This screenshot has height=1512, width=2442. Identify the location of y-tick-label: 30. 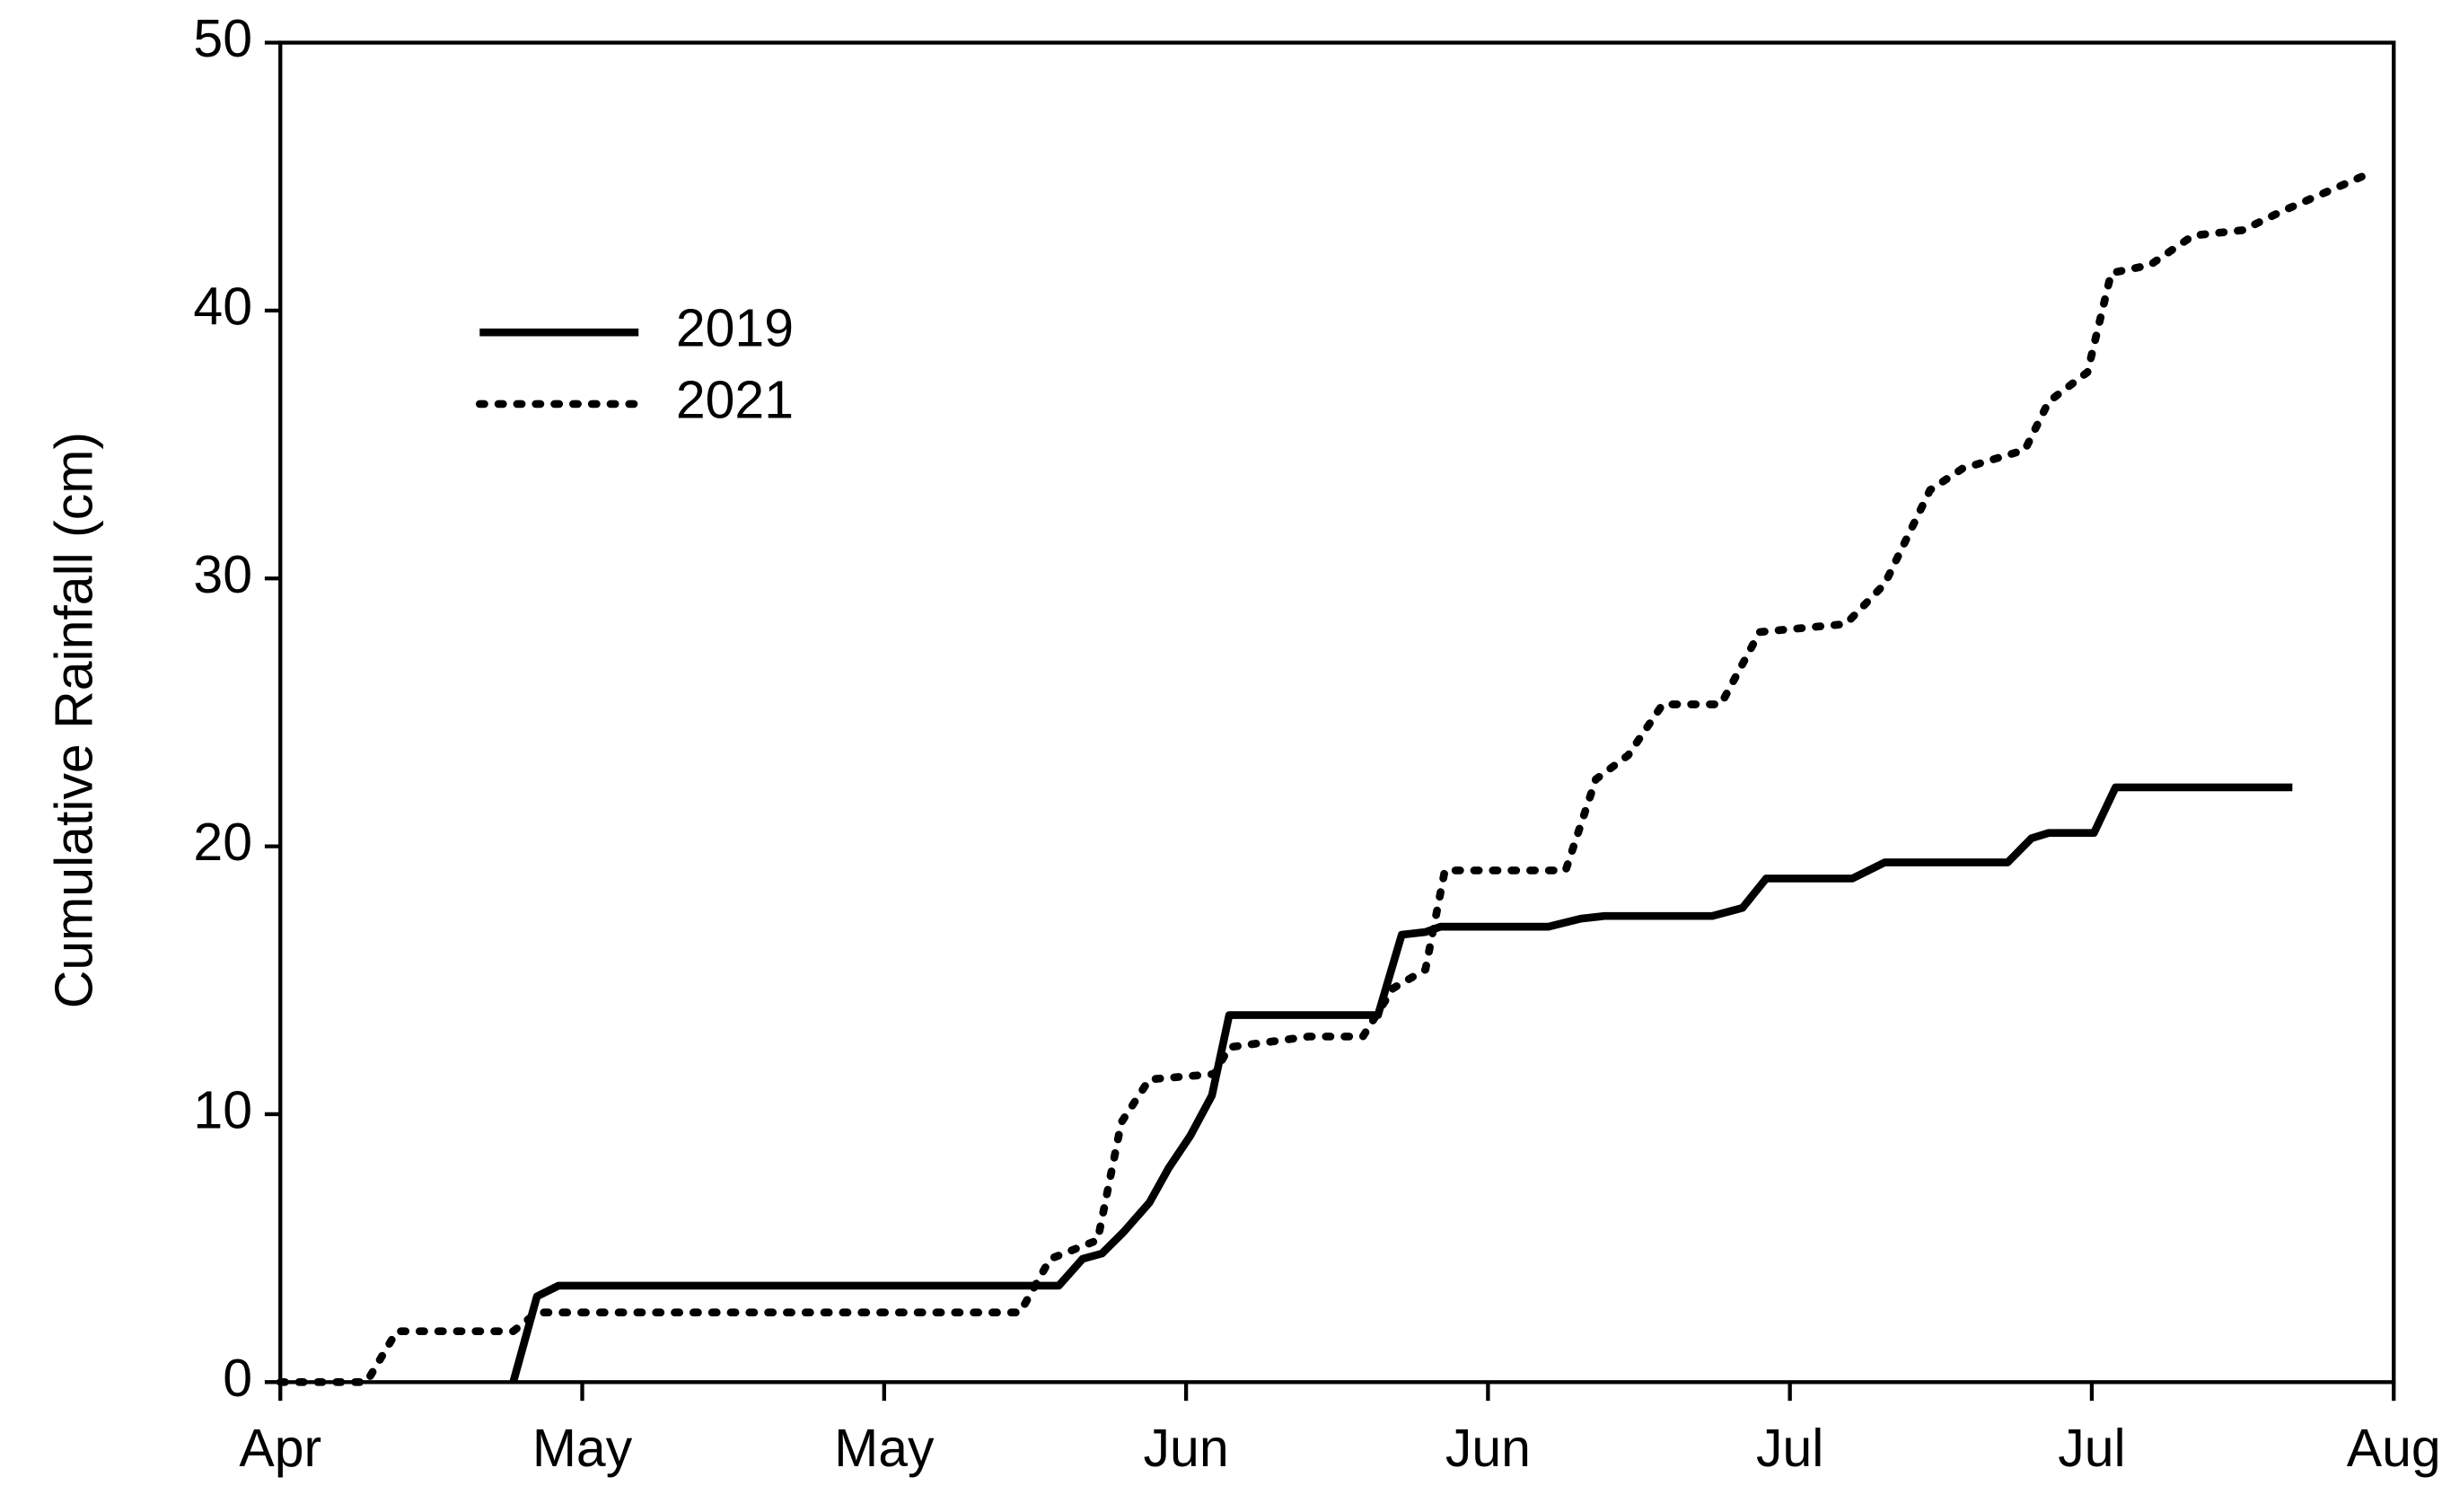
(223, 575).